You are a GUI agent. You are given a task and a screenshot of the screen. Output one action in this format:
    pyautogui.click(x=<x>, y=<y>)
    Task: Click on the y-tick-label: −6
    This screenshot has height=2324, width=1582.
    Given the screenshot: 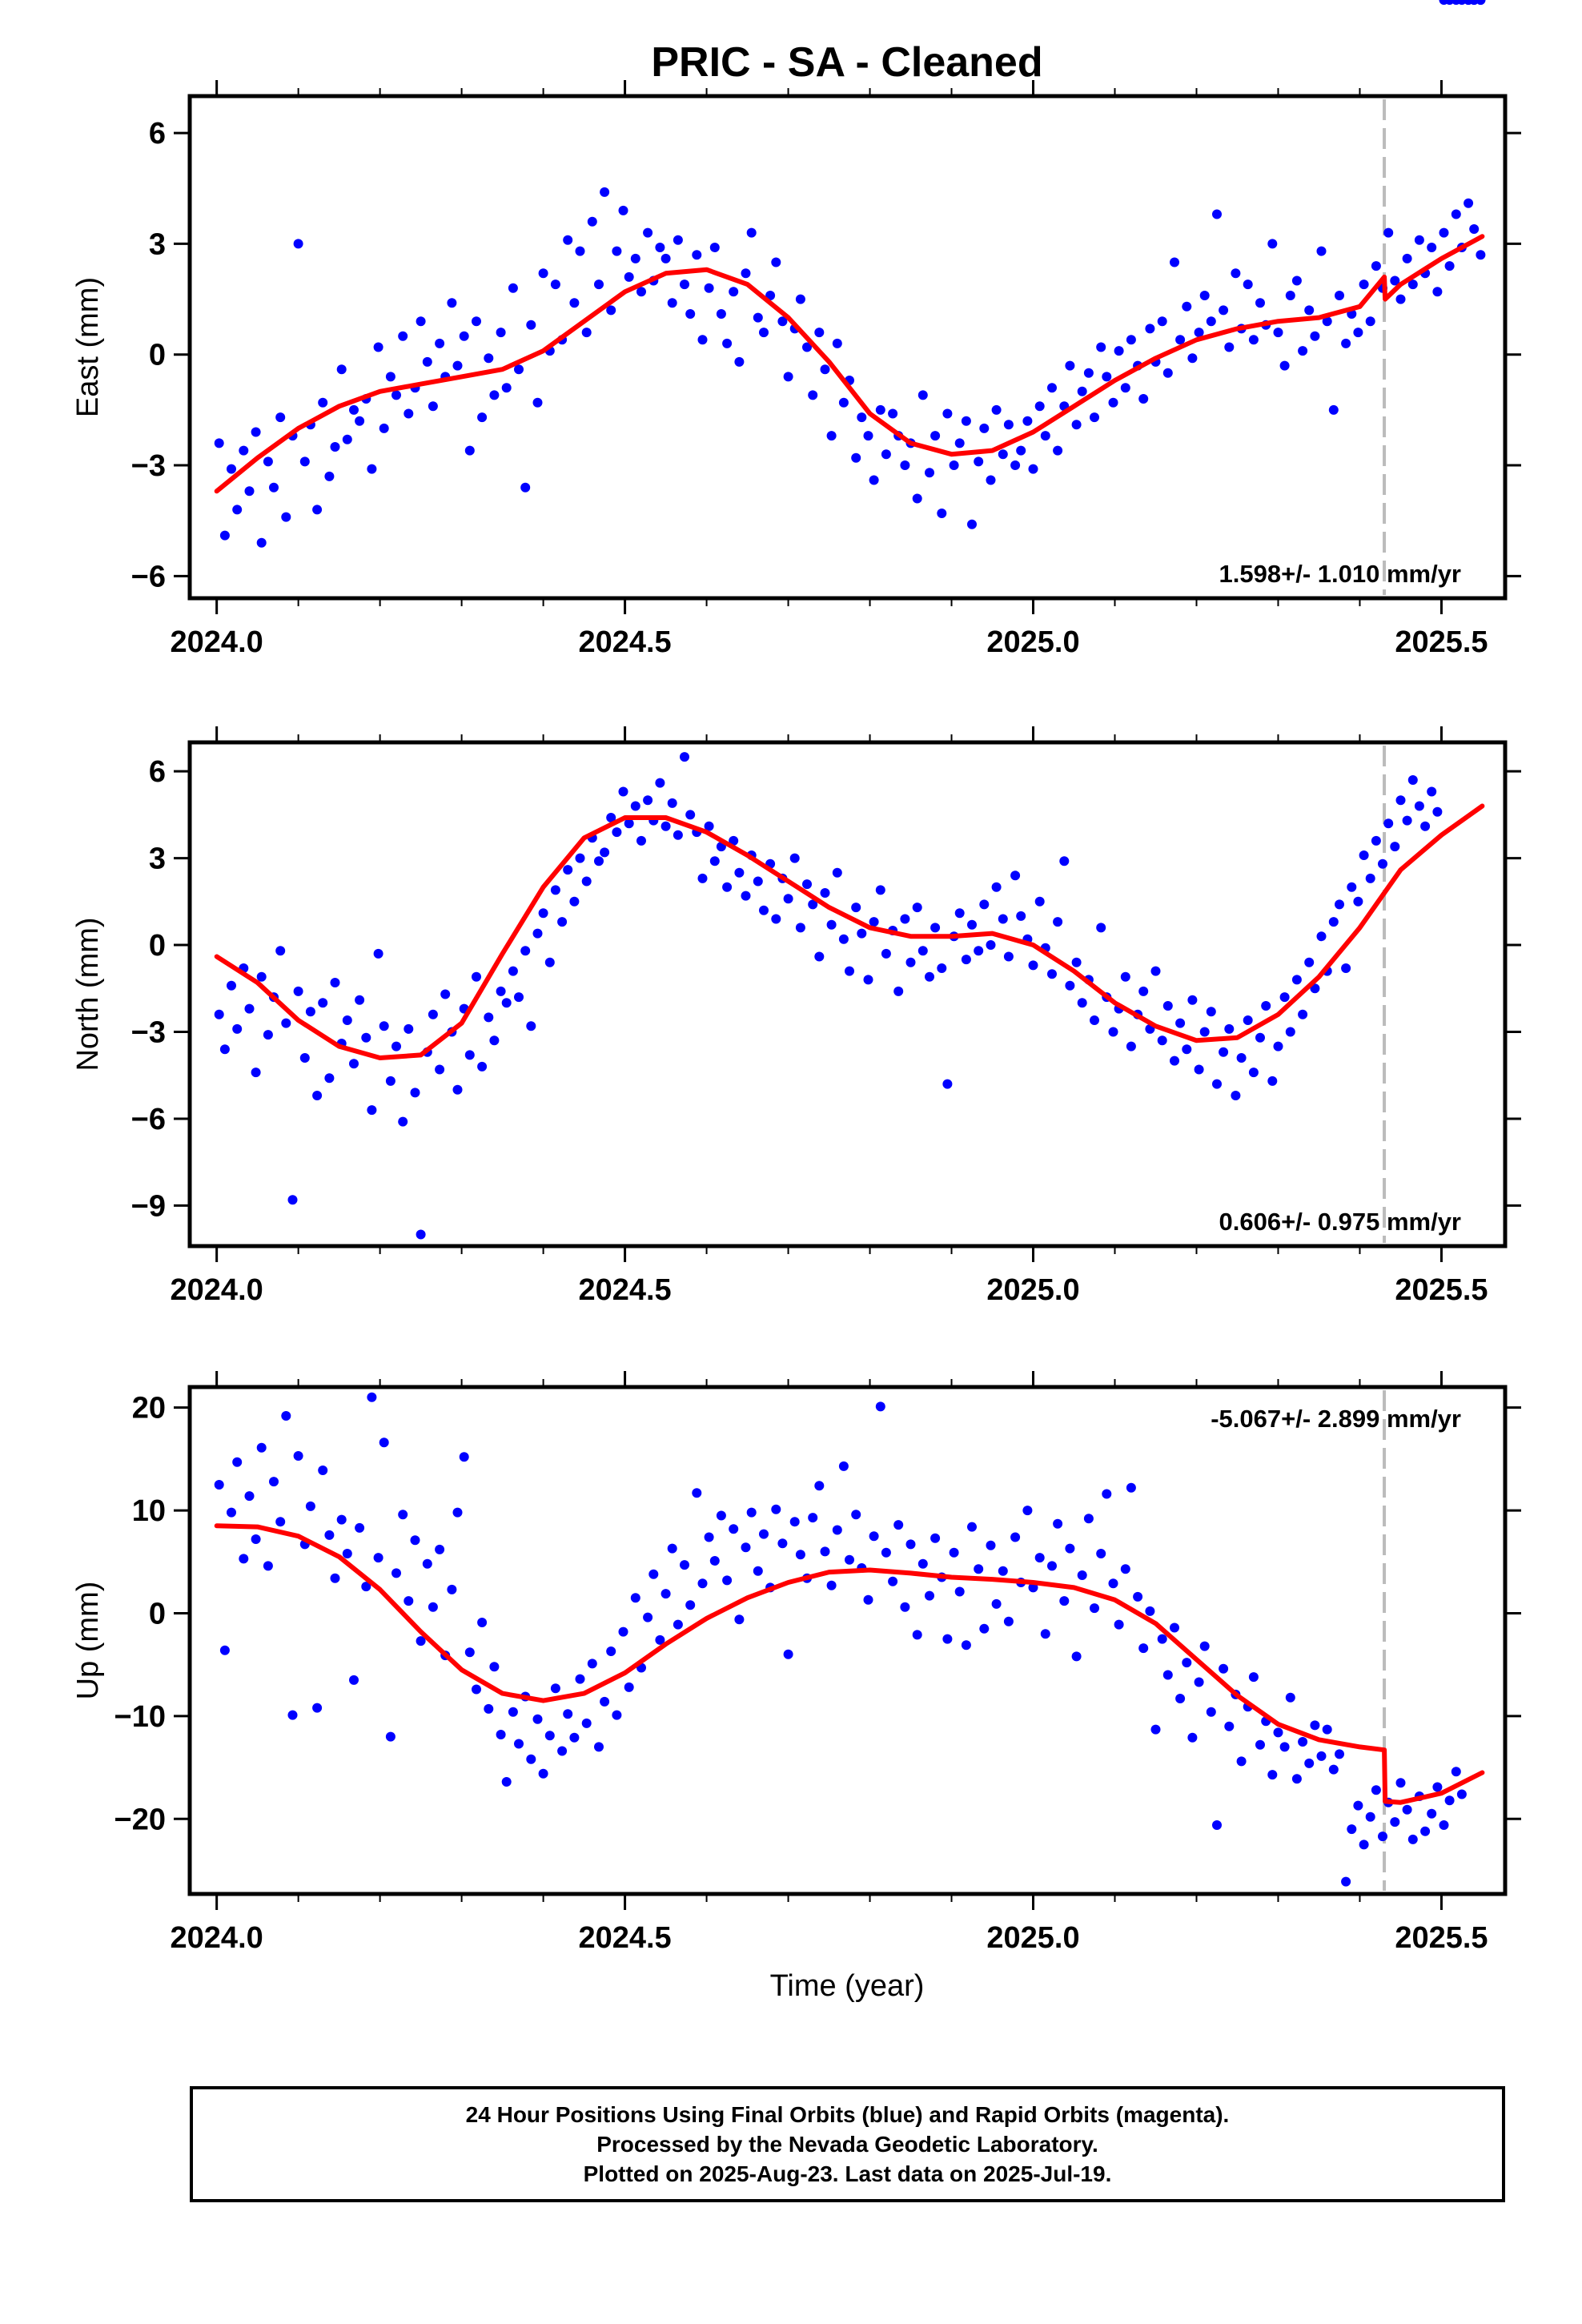 What is the action you would take?
    pyautogui.click(x=148, y=576)
    